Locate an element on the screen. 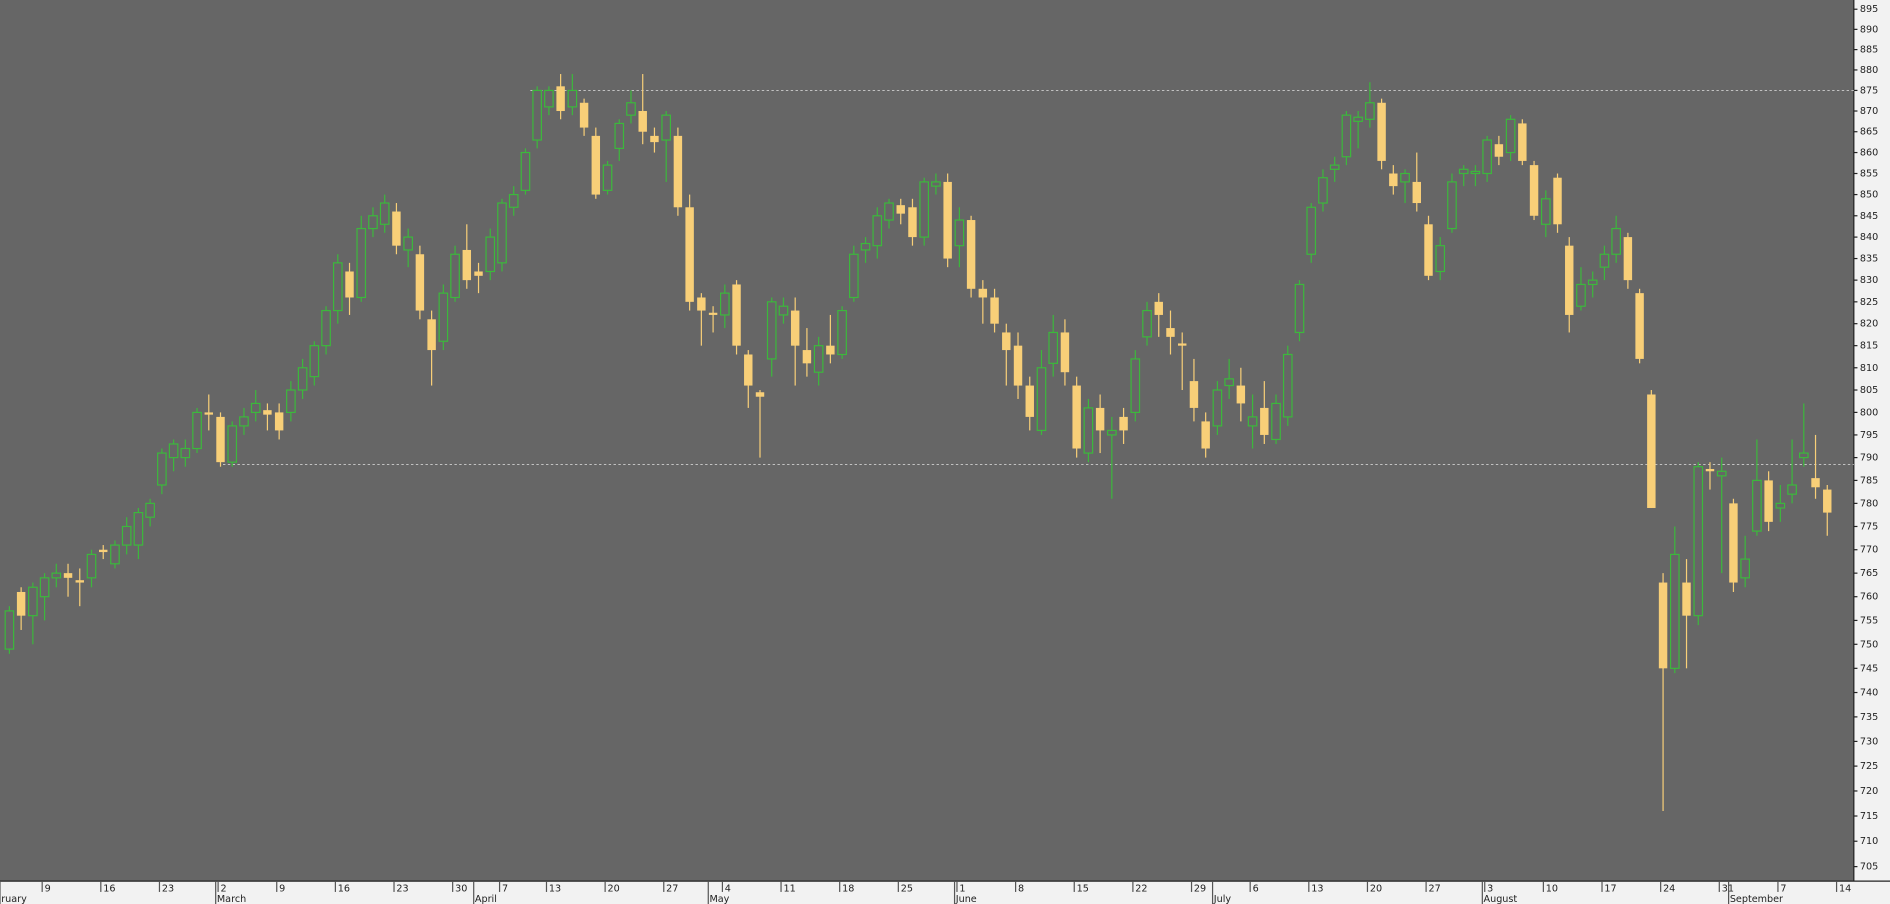 The image size is (1890, 904). y-tick-label: 790 is located at coordinates (1869, 458).